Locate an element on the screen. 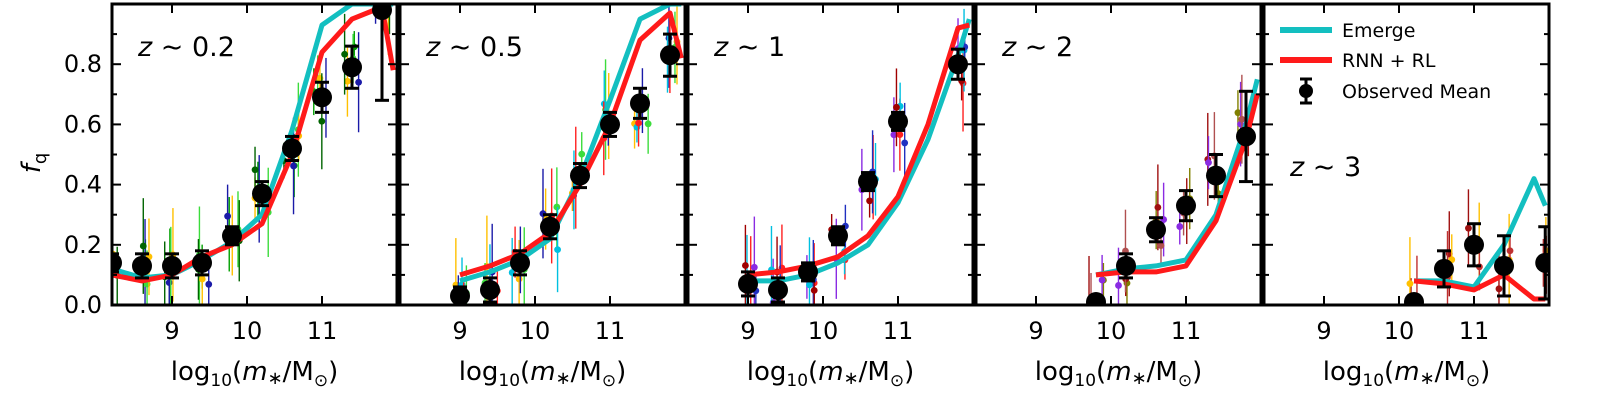 The image size is (1600, 400). panel-5-plot-area is located at coordinates (1476, 240).